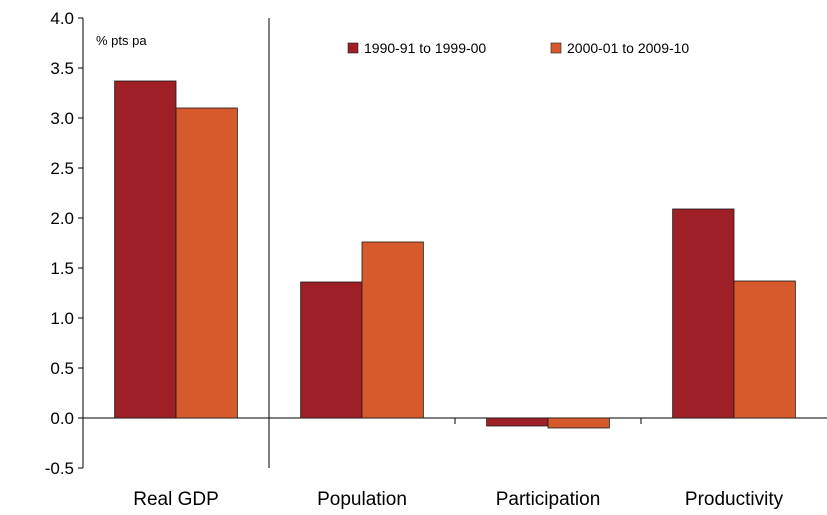  What do you see at coordinates (362, 499) in the screenshot?
I see `x-category-label: Population` at bounding box center [362, 499].